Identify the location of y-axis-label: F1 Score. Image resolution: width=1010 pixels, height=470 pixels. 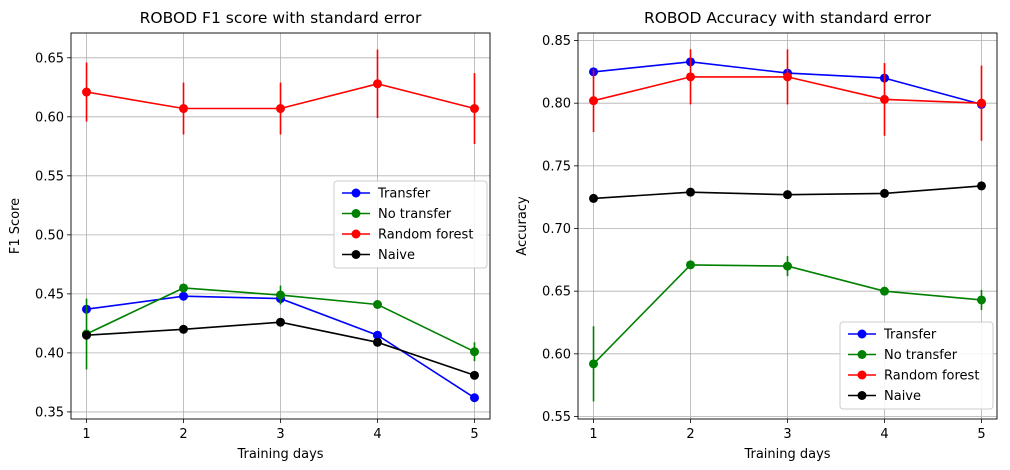
(15, 226).